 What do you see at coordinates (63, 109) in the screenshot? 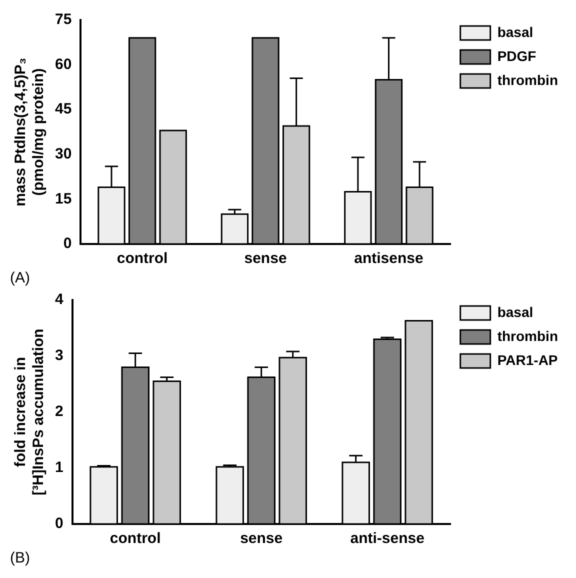
I see `y-tick-label: 45` at bounding box center [63, 109].